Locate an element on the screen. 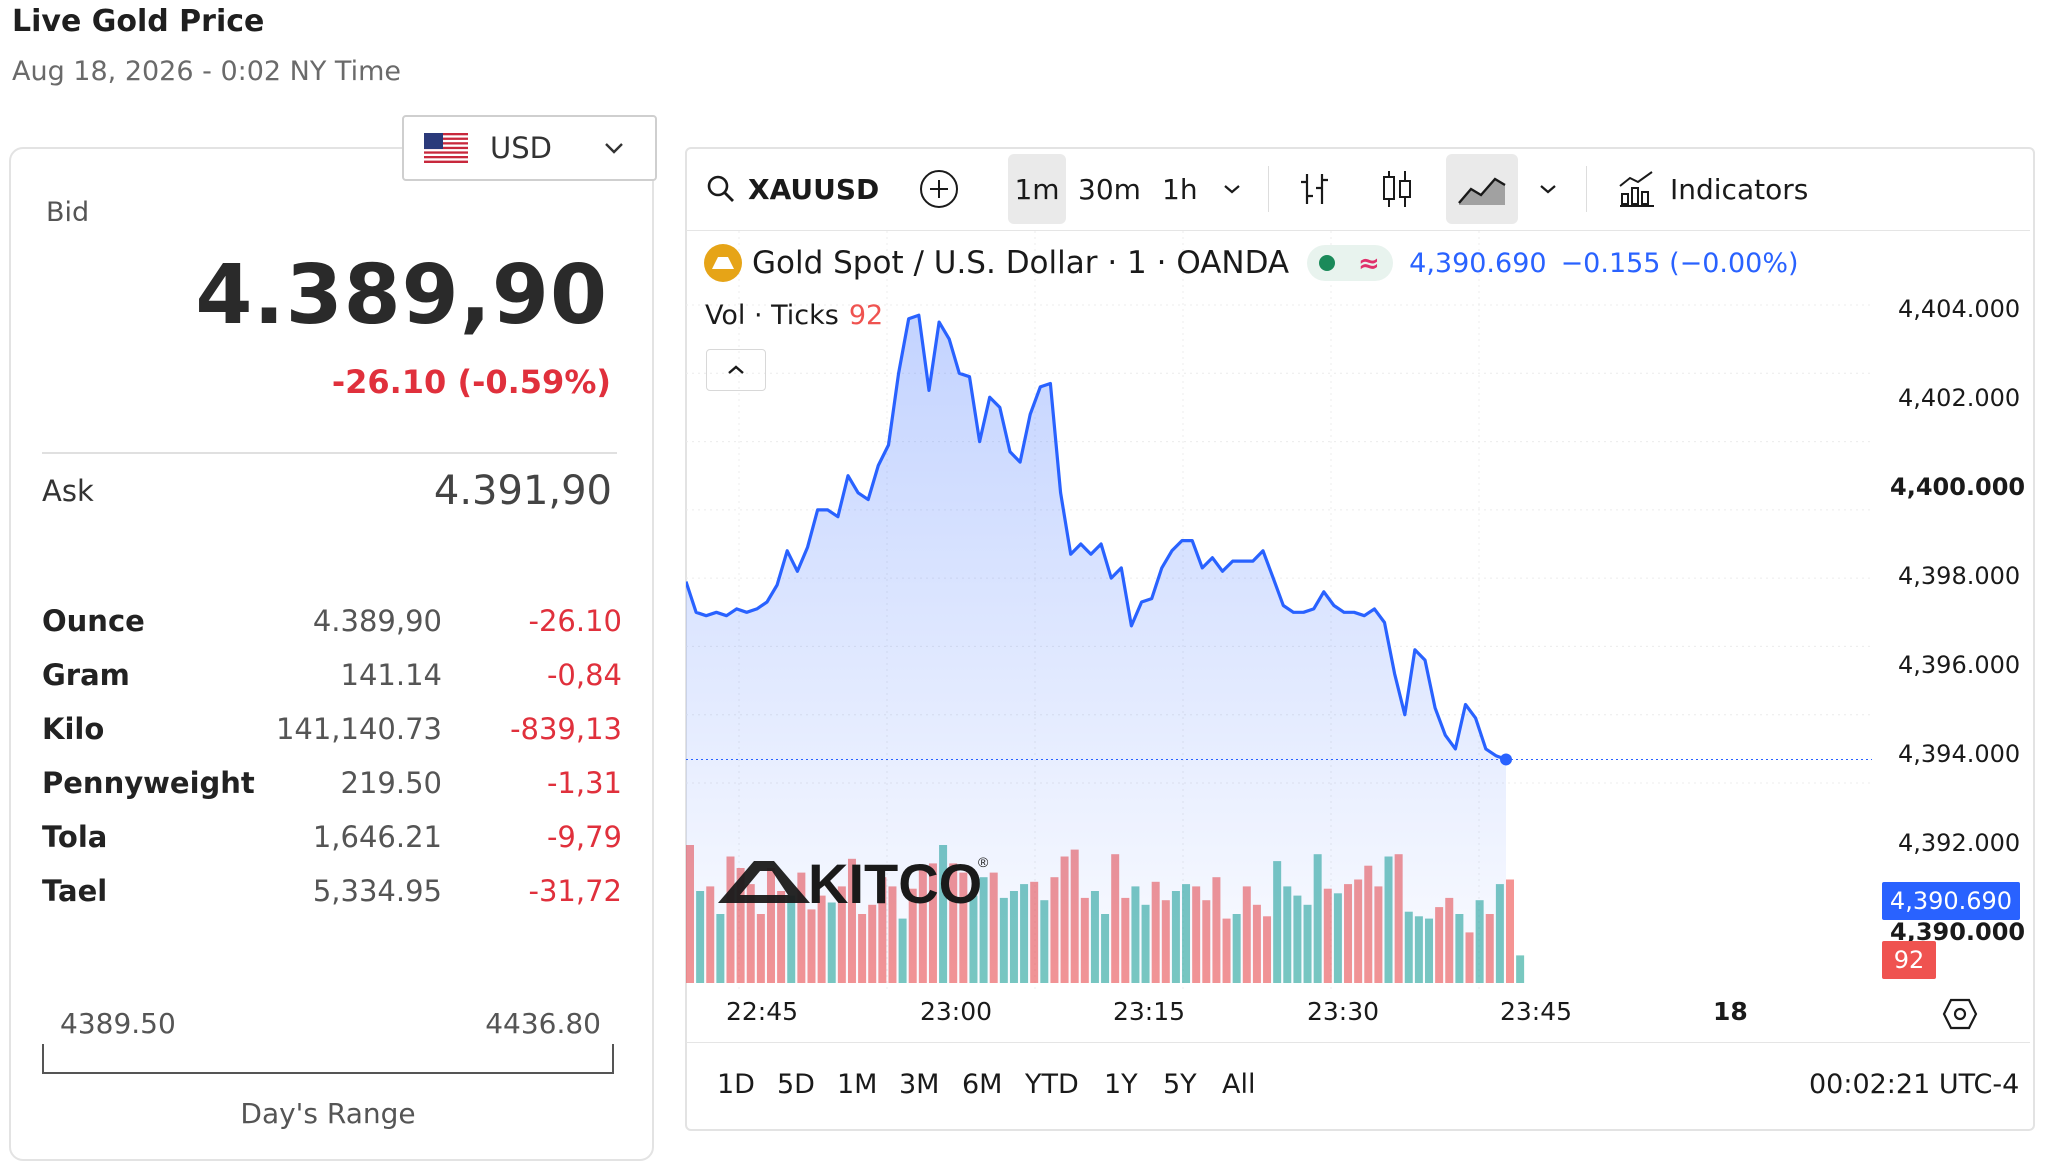 This screenshot has width=2048, height=1161. range-all-button: All is located at coordinates (1239, 1084).